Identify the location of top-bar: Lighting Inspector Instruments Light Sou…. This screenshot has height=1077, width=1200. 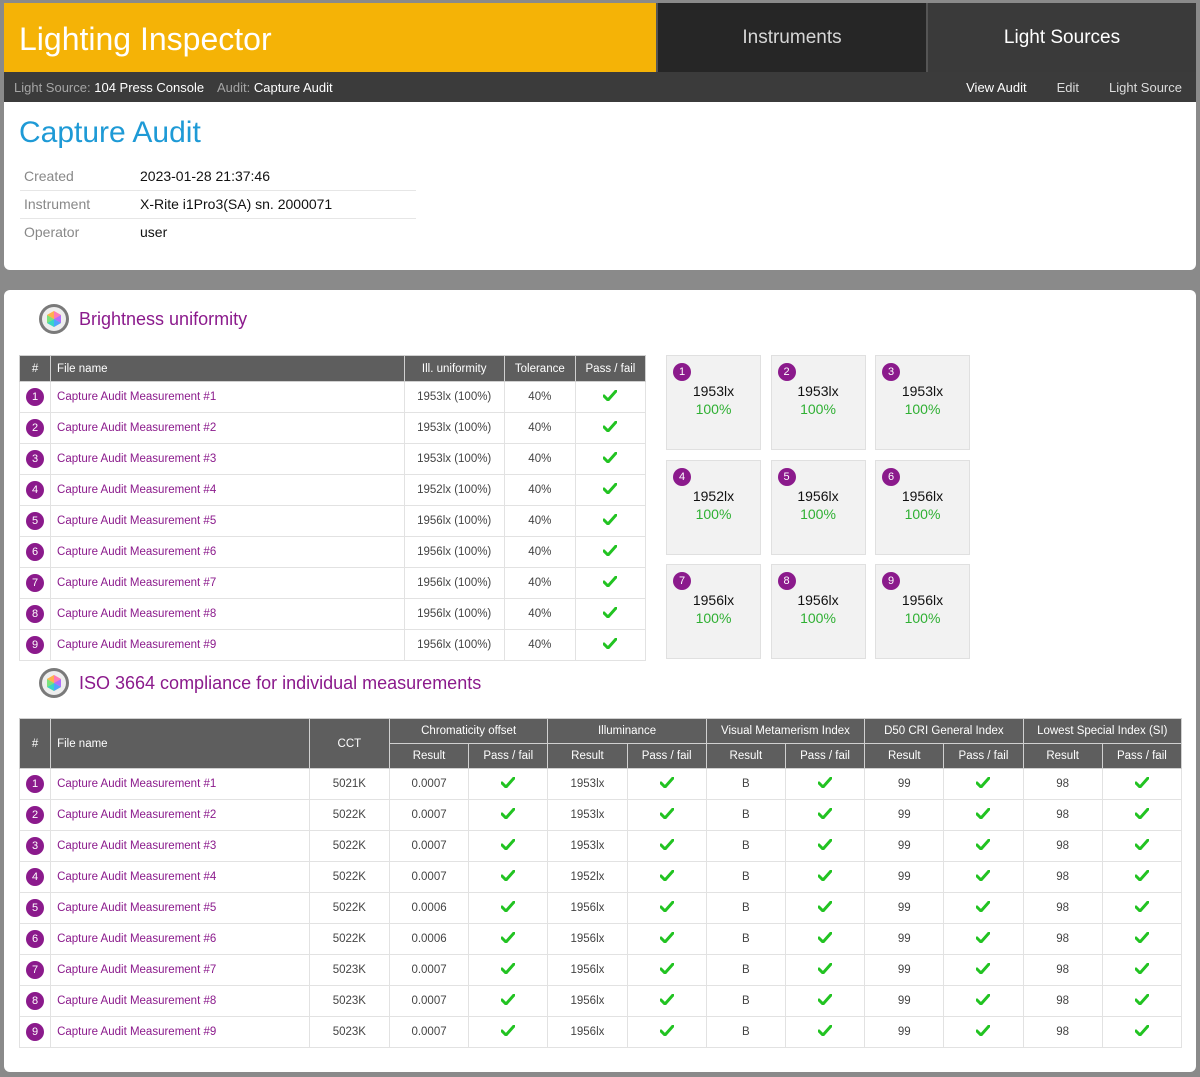
(600, 37).